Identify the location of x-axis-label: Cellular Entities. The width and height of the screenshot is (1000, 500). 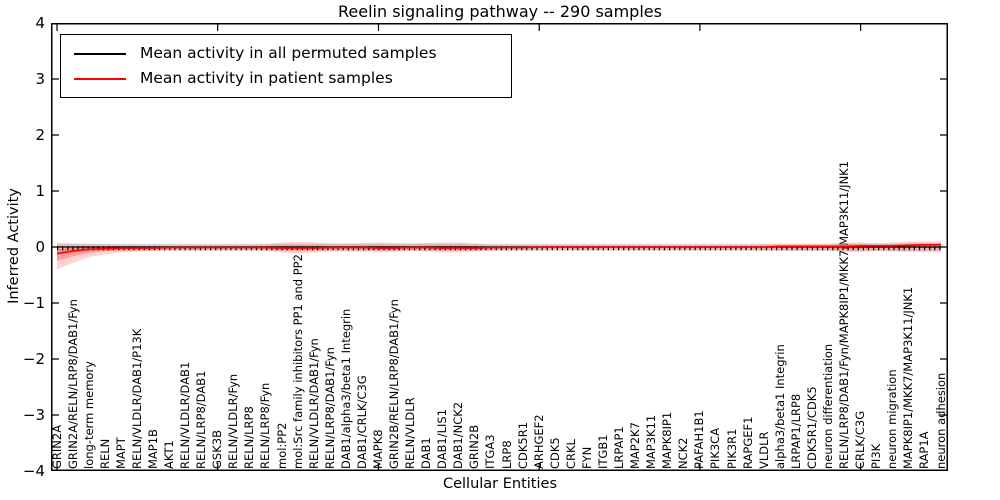
(500, 484).